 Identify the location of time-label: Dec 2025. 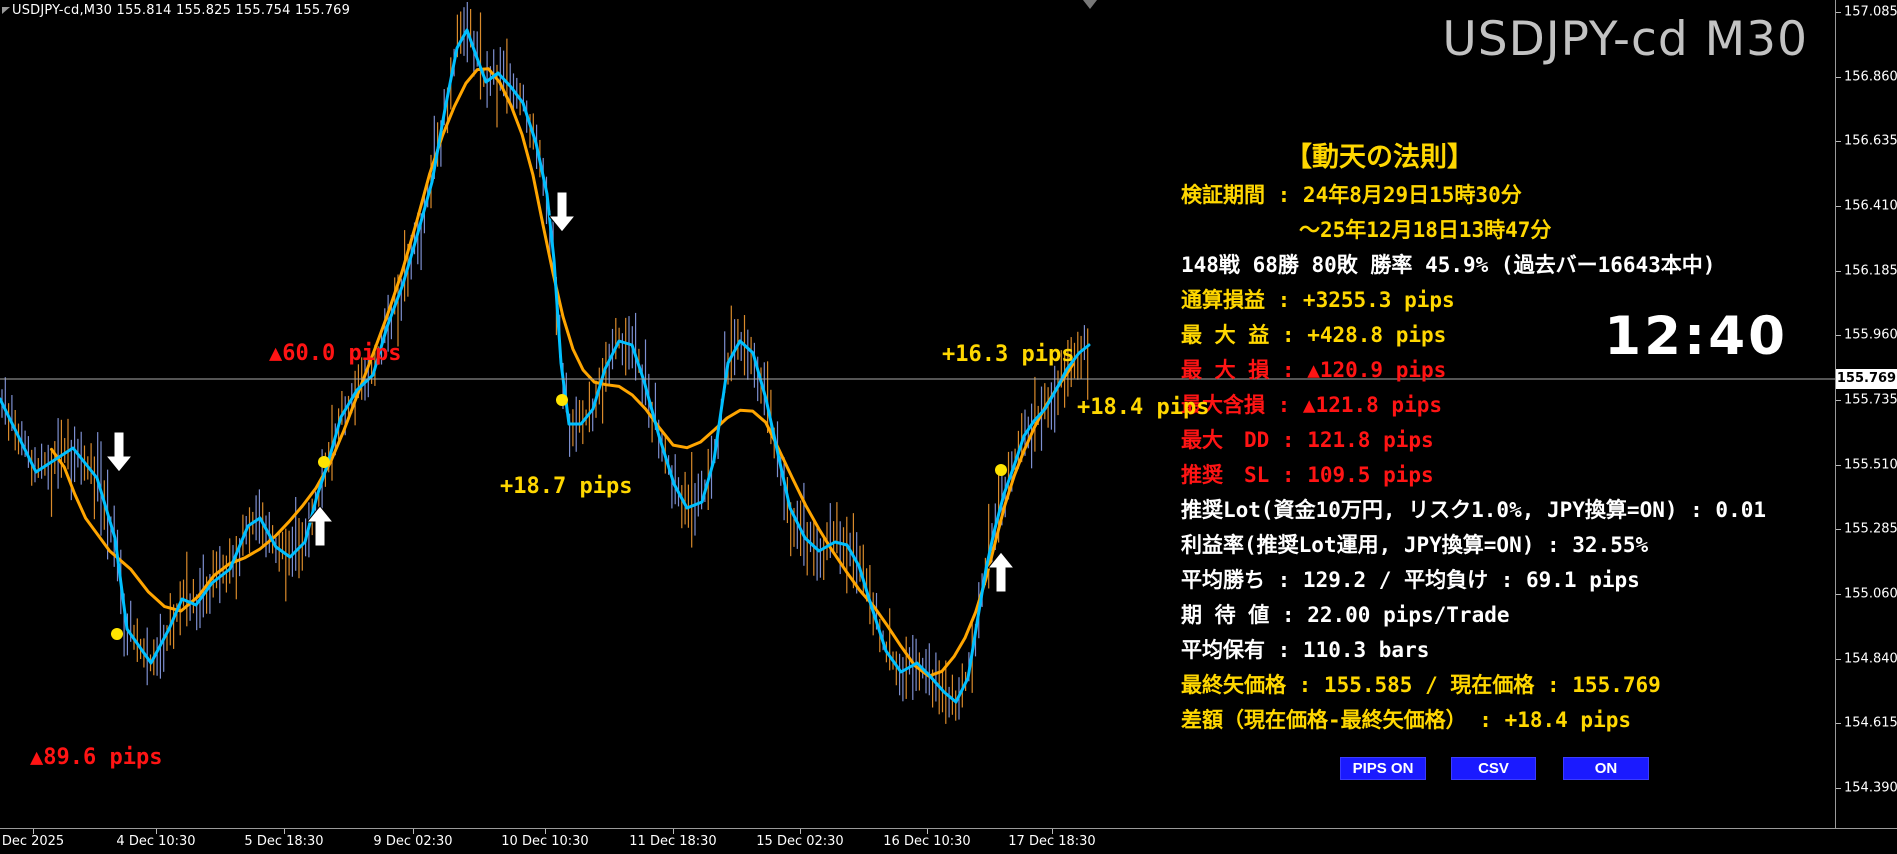
(33, 841).